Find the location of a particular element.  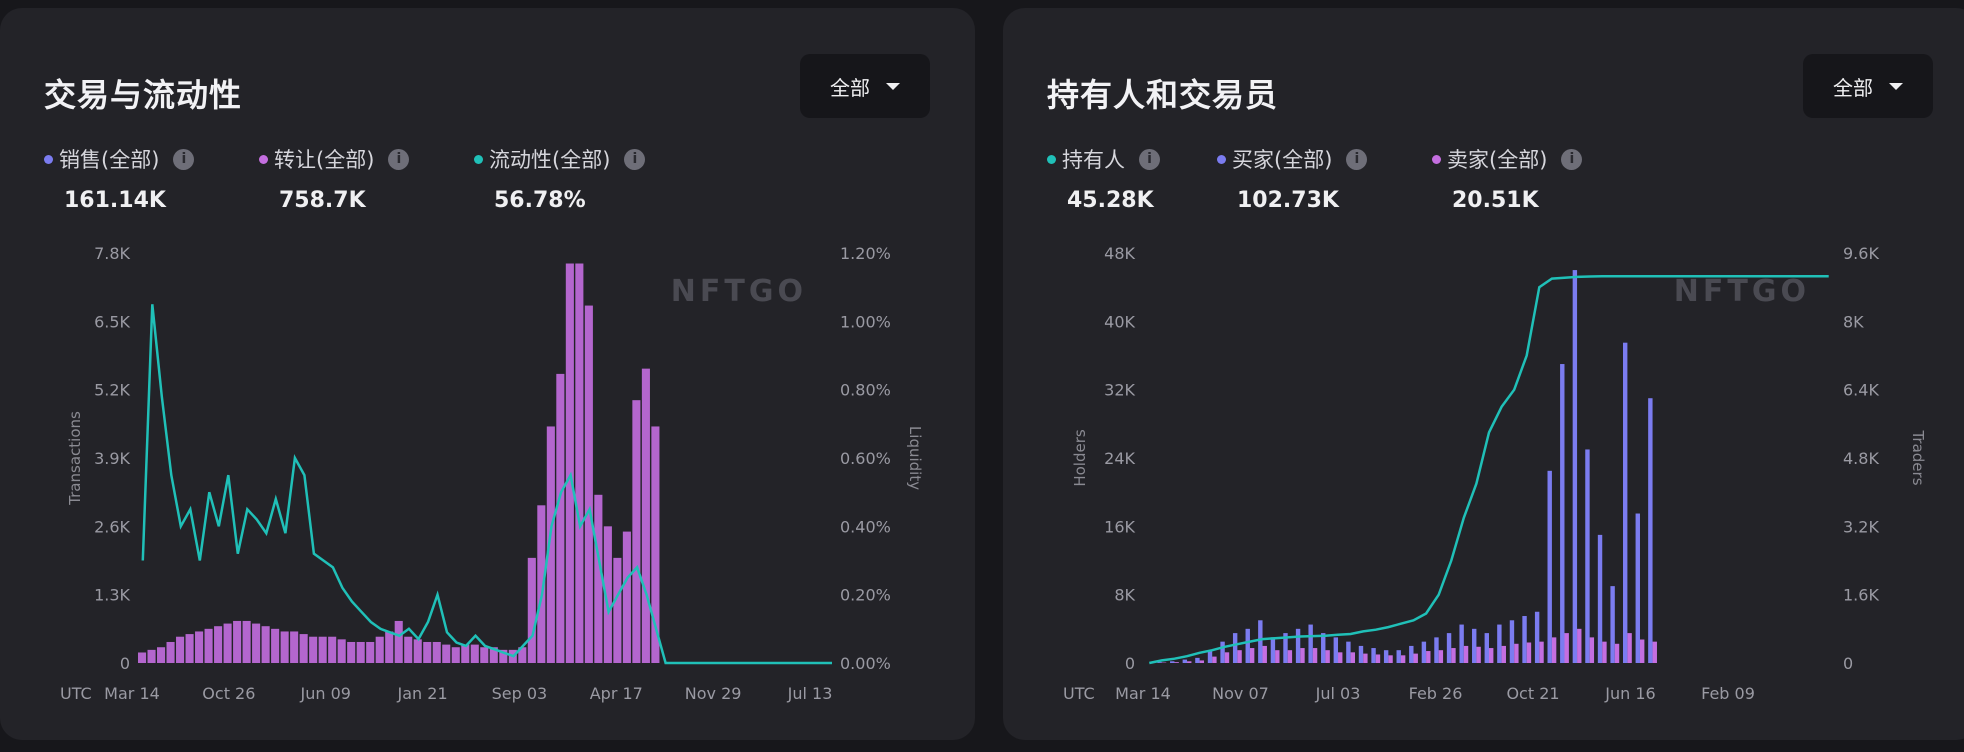

x-tick-label: Oct 26 is located at coordinates (228, 693).